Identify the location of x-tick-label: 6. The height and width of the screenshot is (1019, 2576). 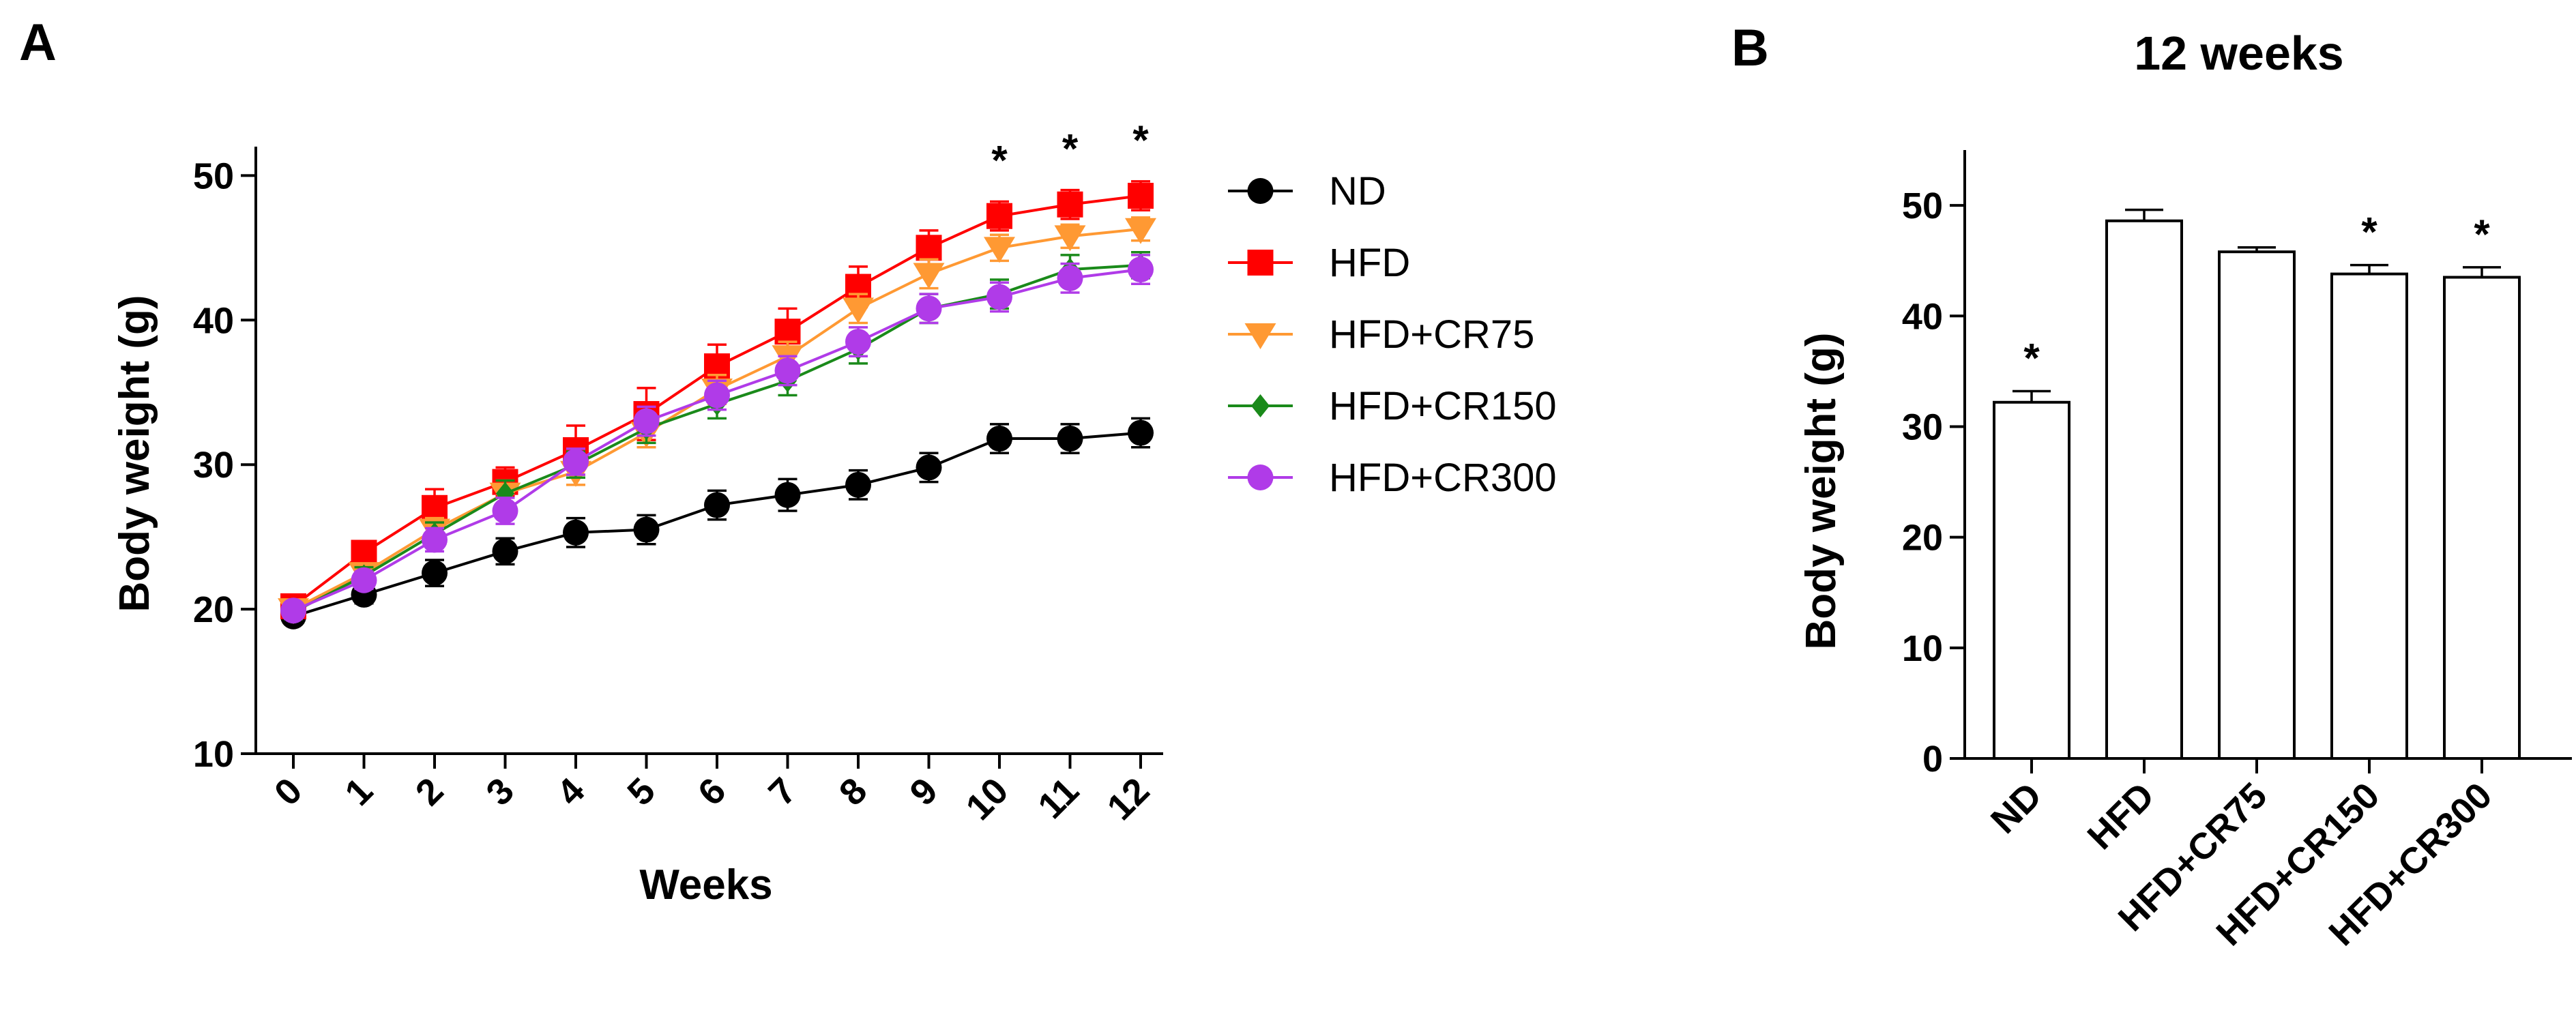
(712, 792).